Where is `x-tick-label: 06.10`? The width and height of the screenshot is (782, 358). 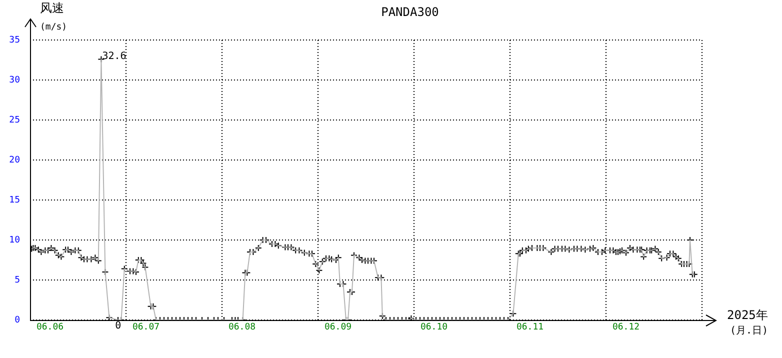
x-tick-label: 06.10 is located at coordinates (434, 327).